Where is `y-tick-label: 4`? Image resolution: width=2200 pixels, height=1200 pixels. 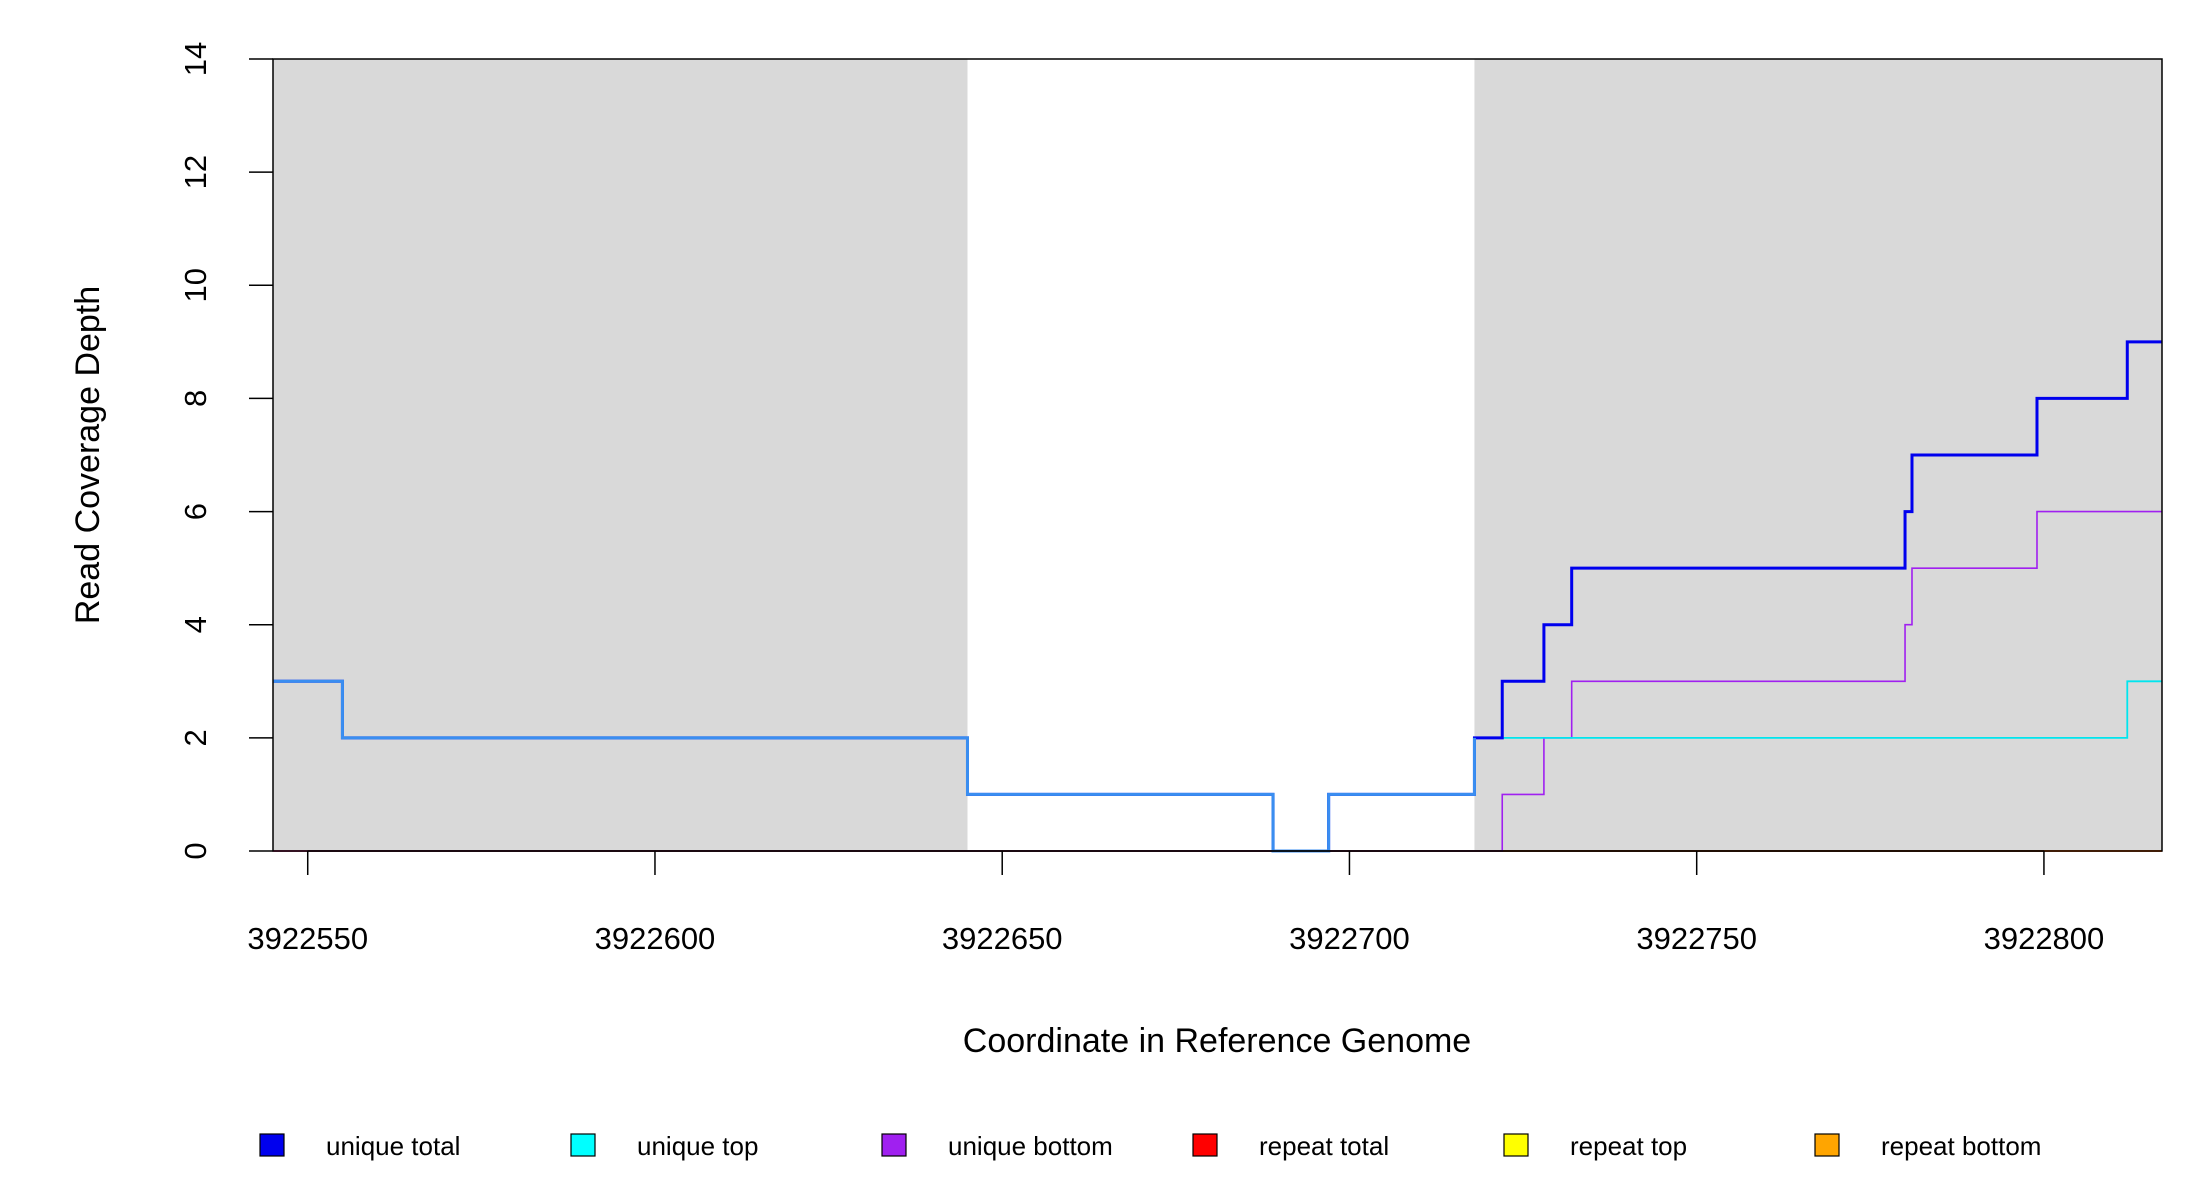
y-tick-label: 4 is located at coordinates (195, 624).